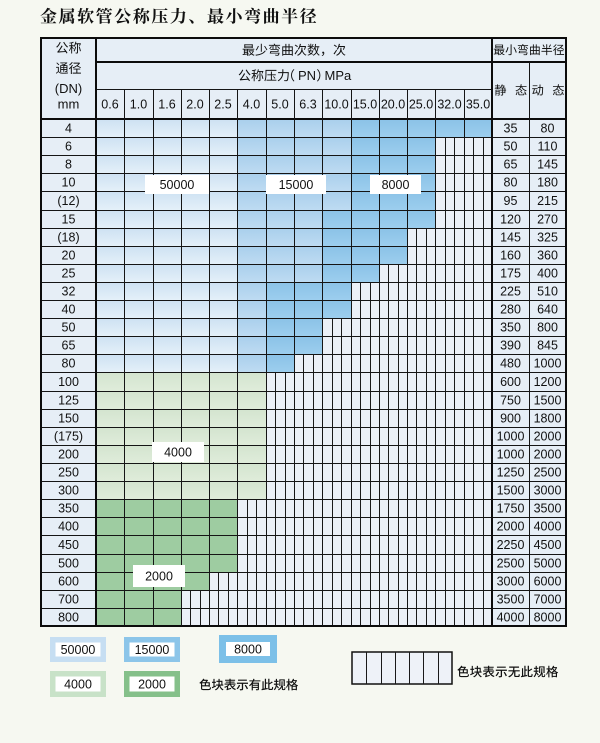 The height and width of the screenshot is (743, 600). I want to click on svg-text: 10.0, so click(336, 104).